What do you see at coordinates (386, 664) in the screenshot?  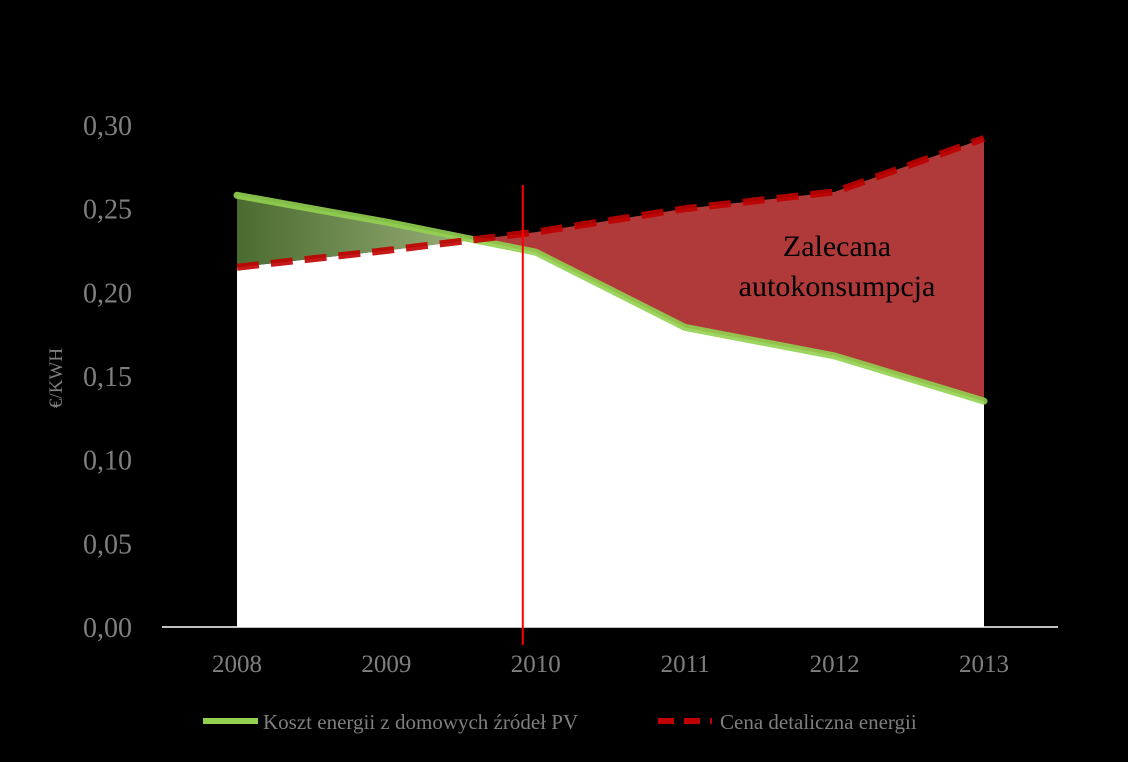 I see `x-tick-label: 2009` at bounding box center [386, 664].